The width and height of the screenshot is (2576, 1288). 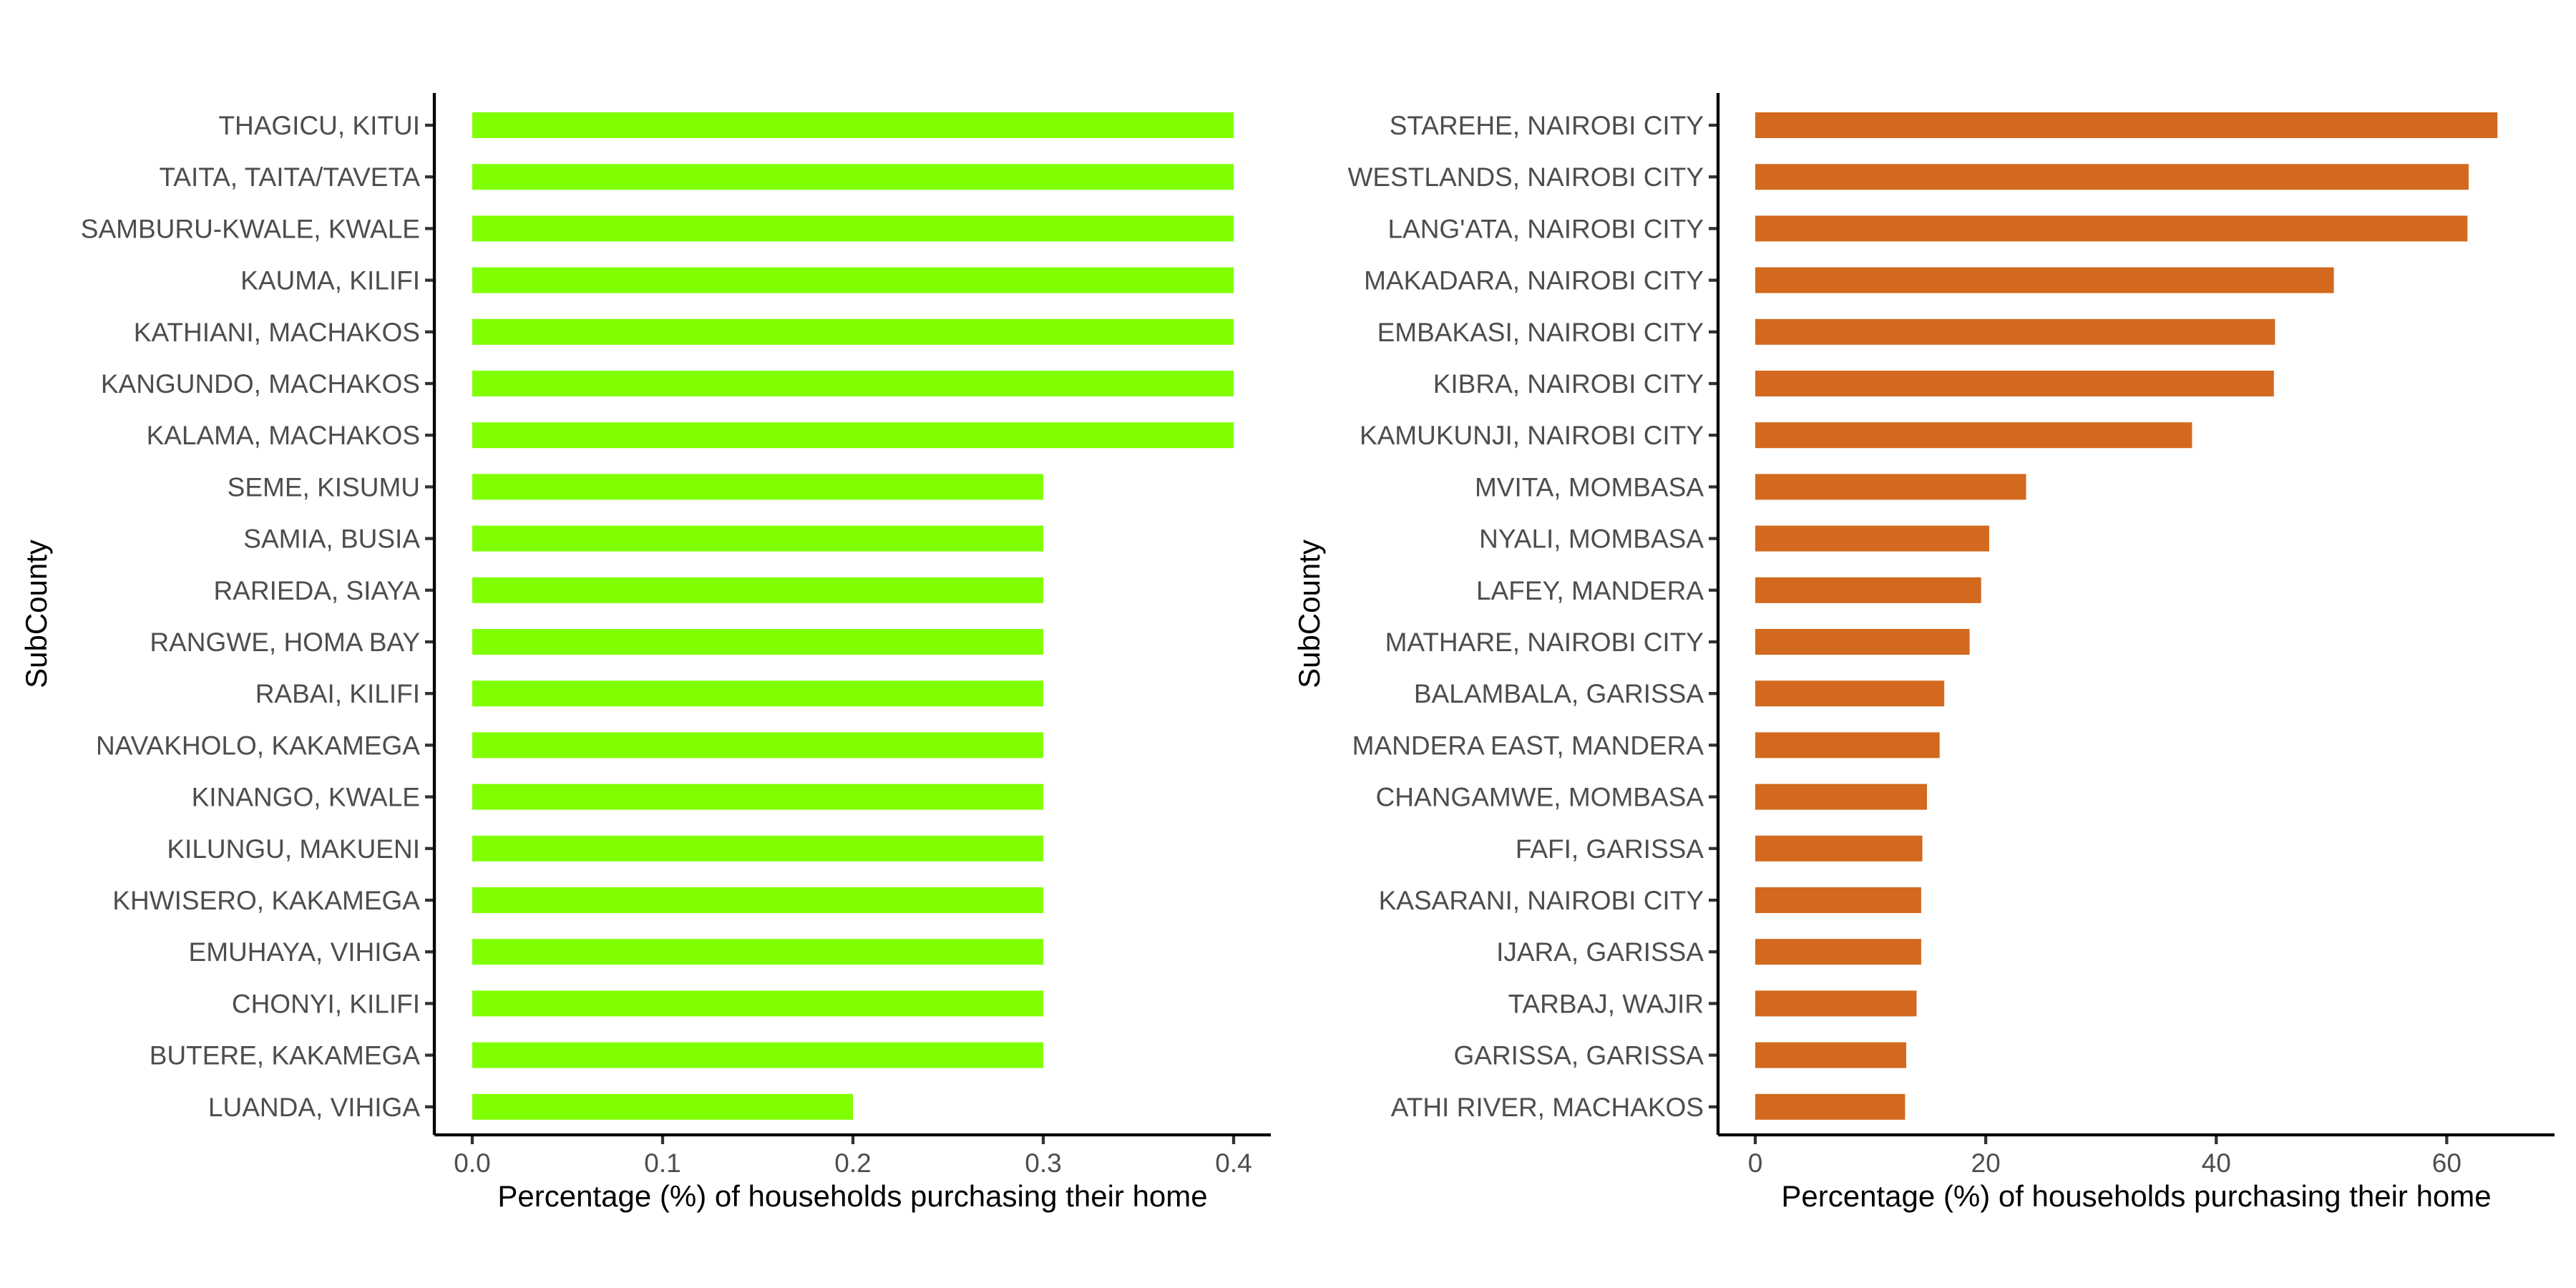 I want to click on right-y-axis-title: SubCounty, so click(x=1309, y=614).